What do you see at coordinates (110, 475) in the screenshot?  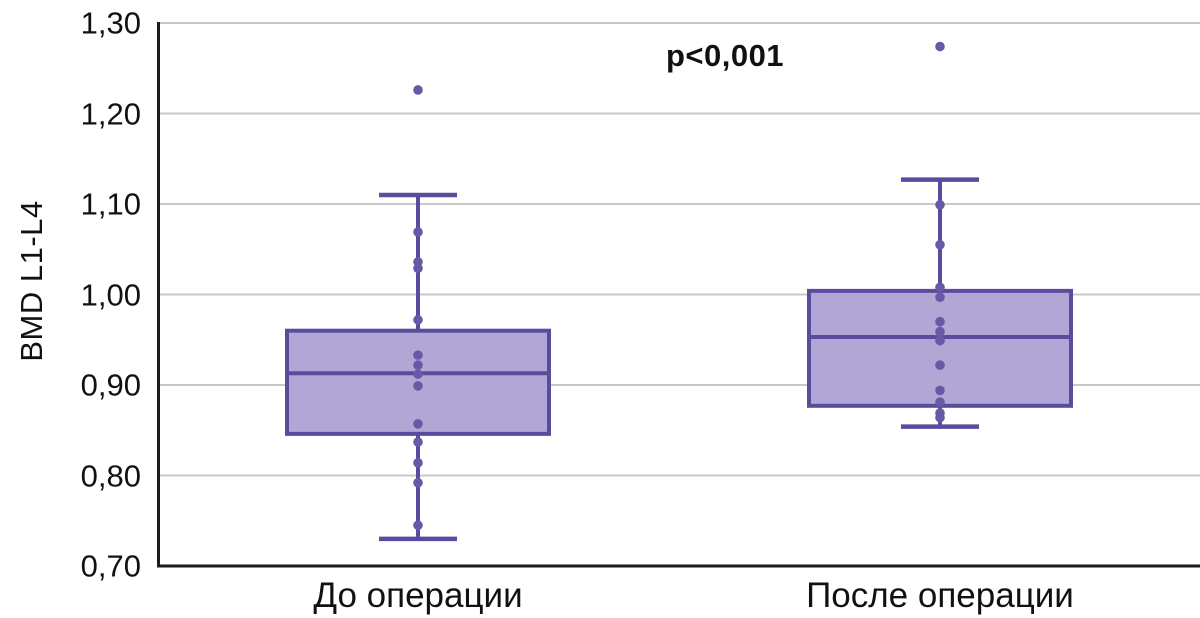 I see `y-tick-label: 0,80` at bounding box center [110, 475].